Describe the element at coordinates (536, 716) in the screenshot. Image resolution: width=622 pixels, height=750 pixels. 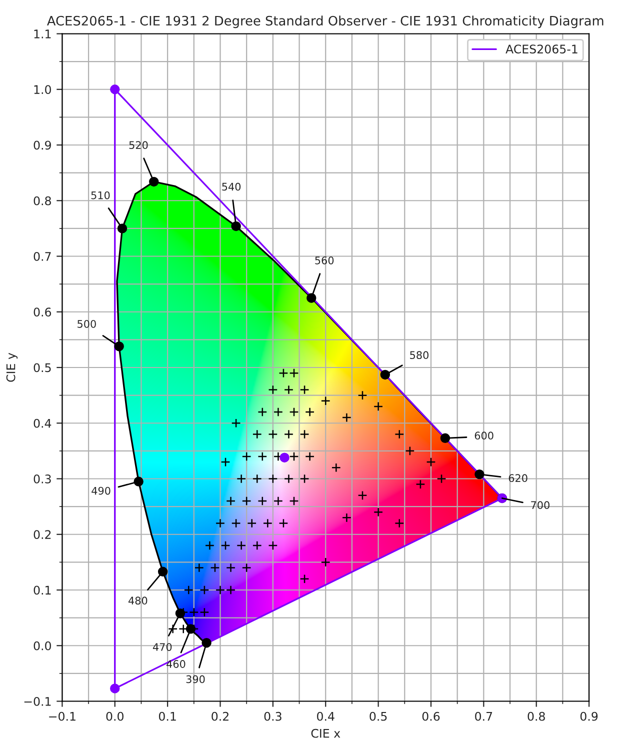
I see `x-tick-label: 0.8` at that location.